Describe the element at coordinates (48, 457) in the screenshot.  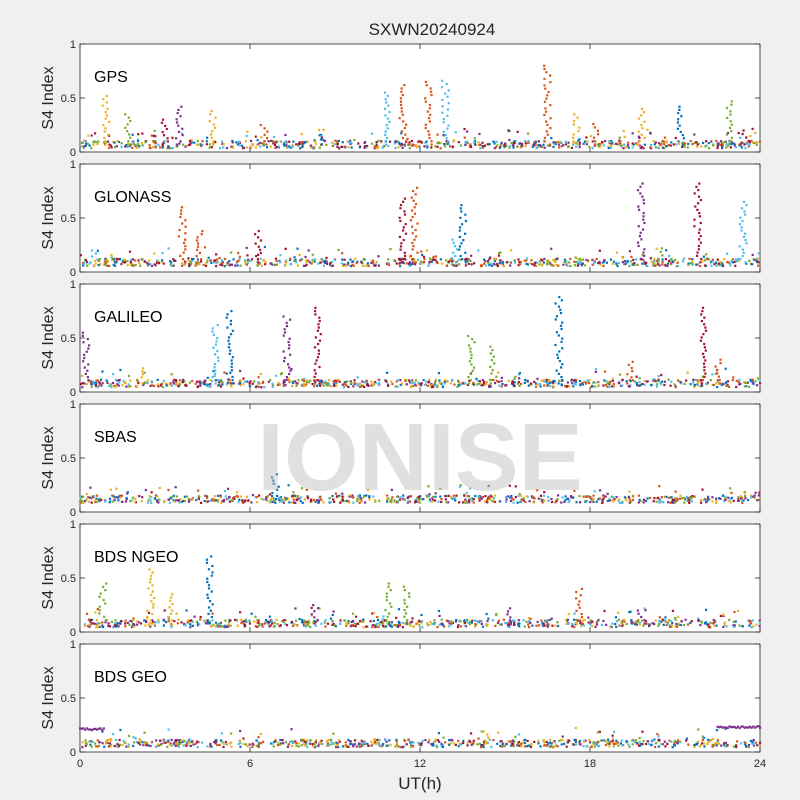
I see `y-axis-label: S4 Index` at that location.